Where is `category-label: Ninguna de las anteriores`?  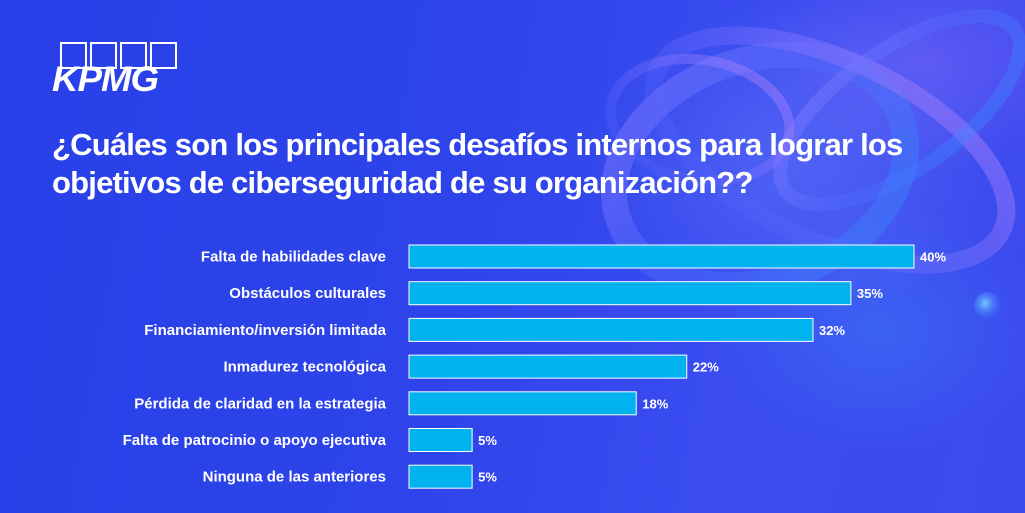 category-label: Ninguna de las anteriores is located at coordinates (294, 477).